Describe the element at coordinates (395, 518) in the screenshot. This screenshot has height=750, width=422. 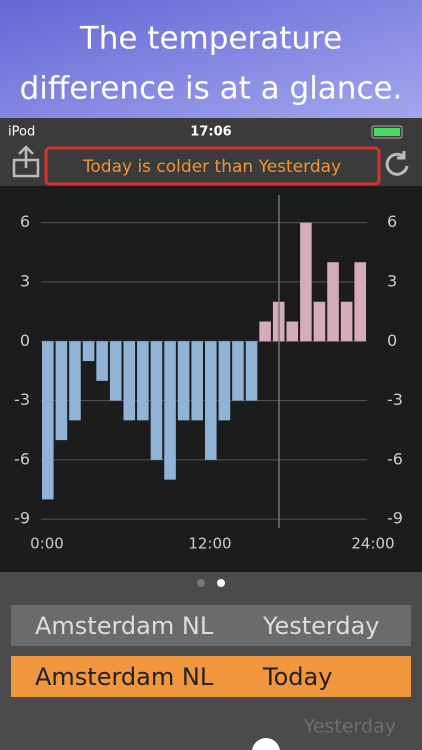
I see `y2-tick-label: -9` at that location.